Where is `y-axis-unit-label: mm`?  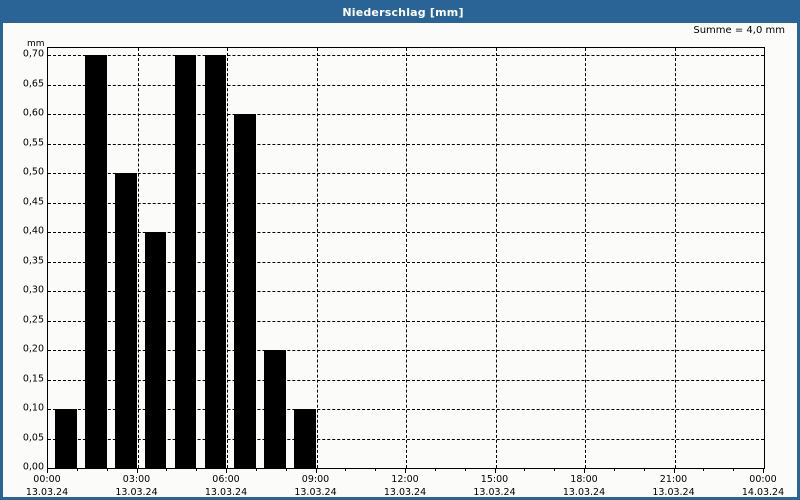 y-axis-unit-label: mm is located at coordinates (36, 44).